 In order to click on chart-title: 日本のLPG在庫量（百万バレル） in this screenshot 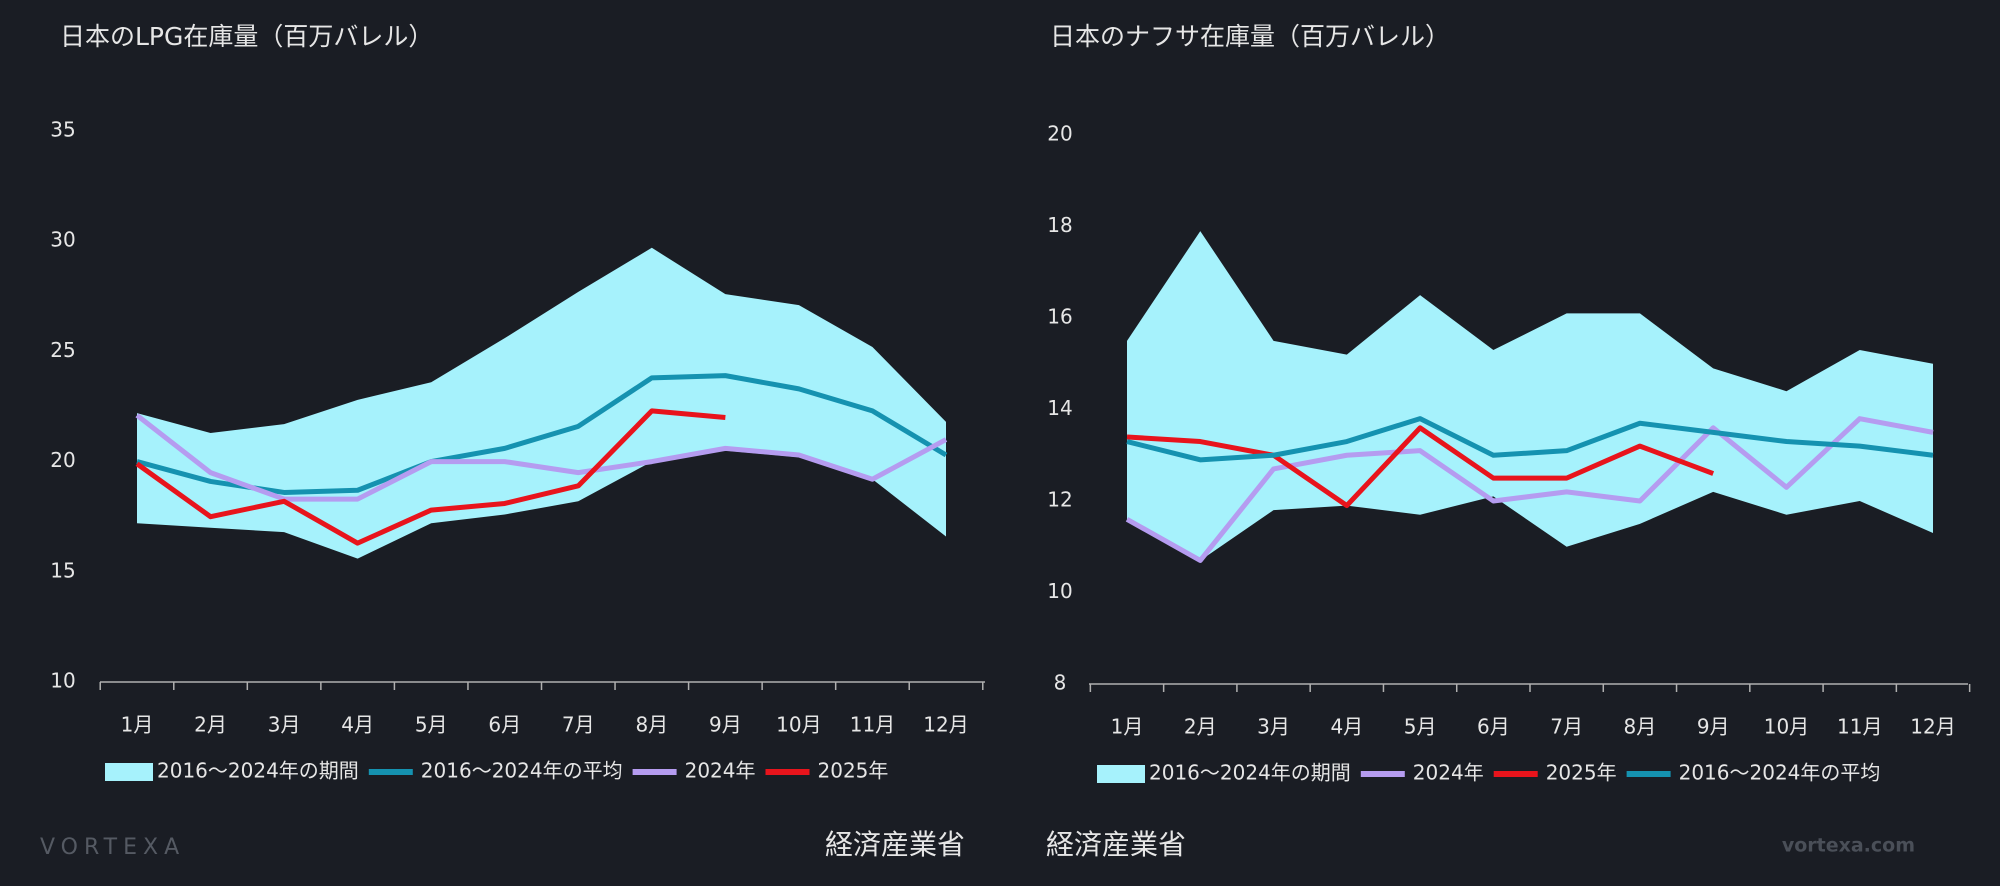, I will do `click(246, 36)`.